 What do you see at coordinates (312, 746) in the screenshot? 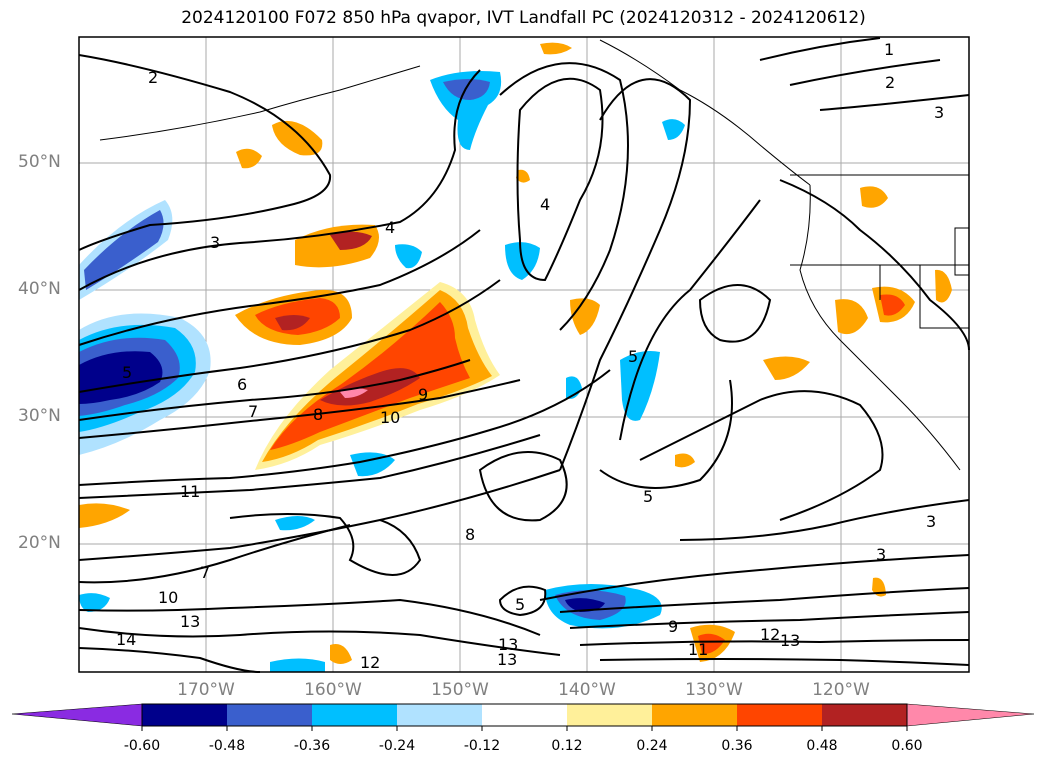
I see `colorbar-tick-label: -0.36` at bounding box center [312, 746].